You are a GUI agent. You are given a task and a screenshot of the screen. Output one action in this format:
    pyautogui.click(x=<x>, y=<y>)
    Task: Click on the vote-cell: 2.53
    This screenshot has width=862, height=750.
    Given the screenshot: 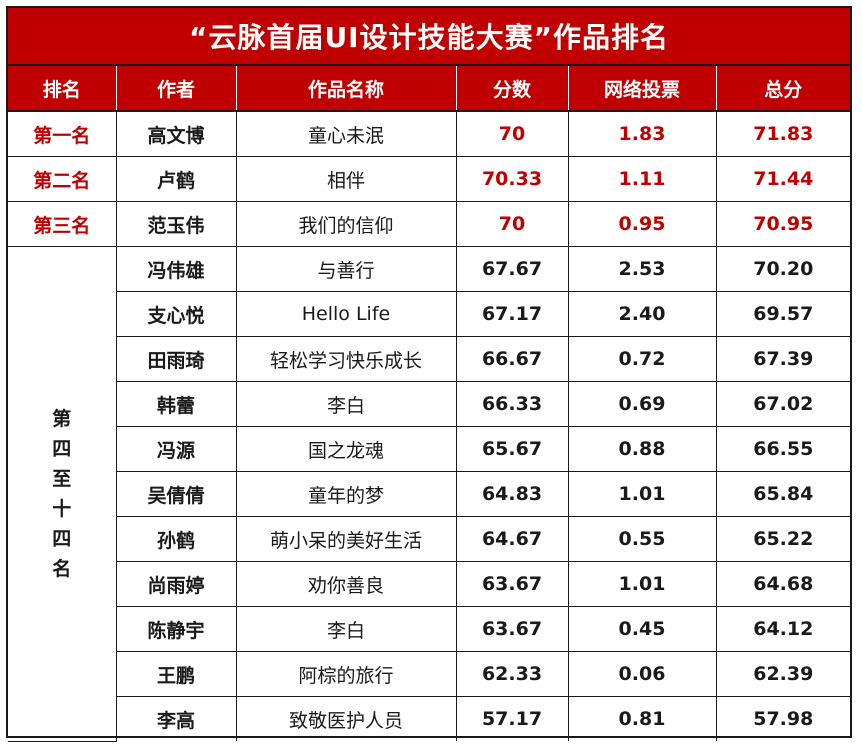 What is the action you would take?
    pyautogui.click(x=642, y=269)
    